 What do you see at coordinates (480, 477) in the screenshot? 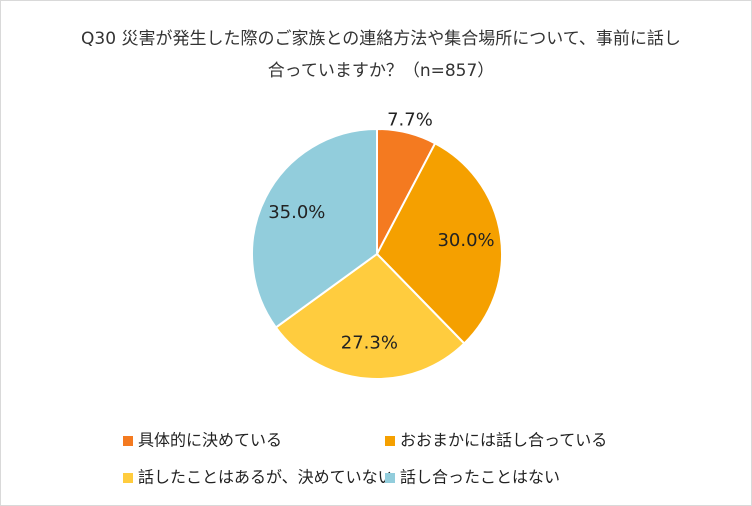
I see `legend-label: 話し合ったことはない` at bounding box center [480, 477].